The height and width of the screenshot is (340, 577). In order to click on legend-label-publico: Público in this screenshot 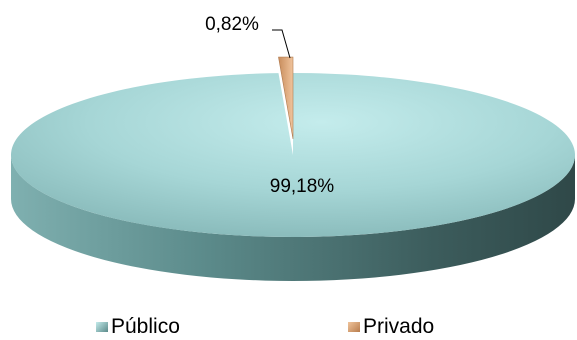, I will do `click(145, 326)`.